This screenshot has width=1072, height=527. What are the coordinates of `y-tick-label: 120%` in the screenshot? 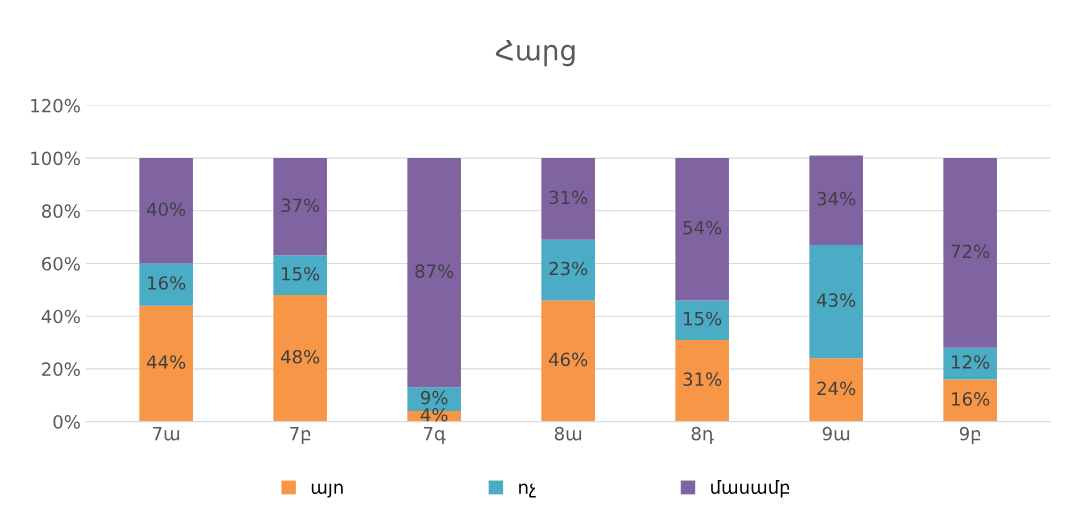 It's located at (55, 105).